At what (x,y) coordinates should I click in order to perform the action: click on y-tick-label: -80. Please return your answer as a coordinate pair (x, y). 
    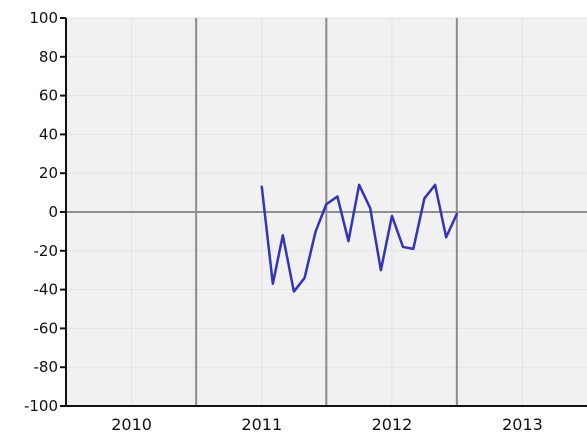
    Looking at the image, I should click on (46, 367).